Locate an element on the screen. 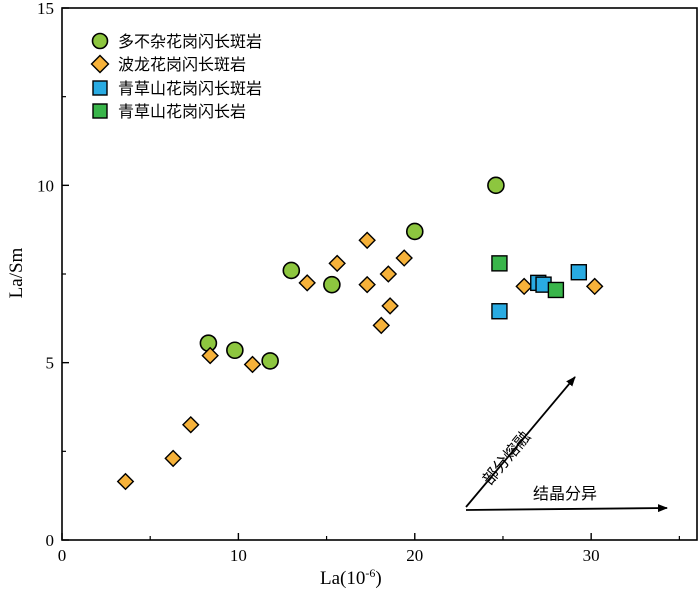 Image resolution: width=700 pixels, height=593 pixels. x-tick-label: 0 is located at coordinates (62, 555).